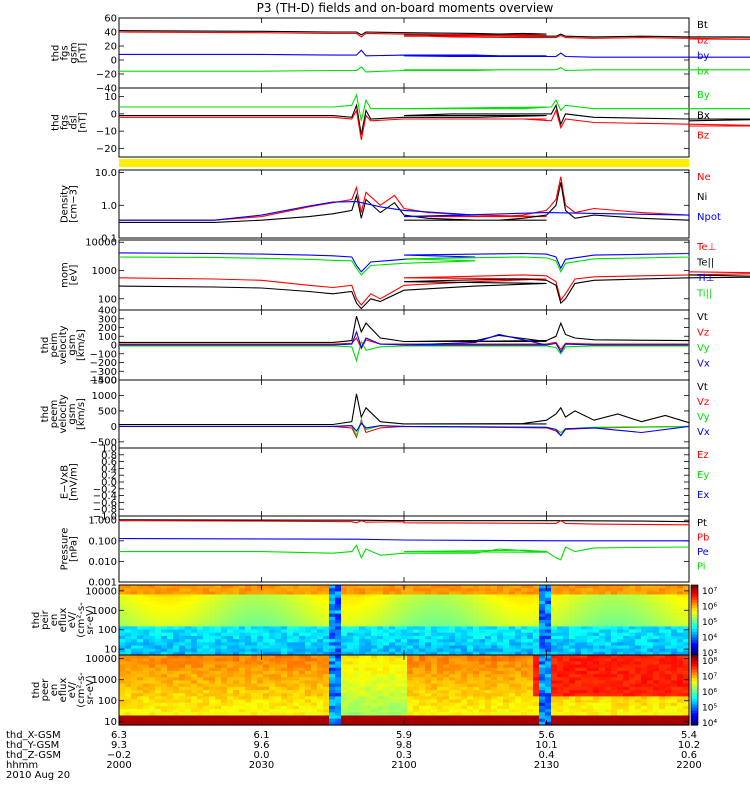 The height and width of the screenshot is (800, 750). I want to click on y-tick-label: 10.0, so click(106, 173).